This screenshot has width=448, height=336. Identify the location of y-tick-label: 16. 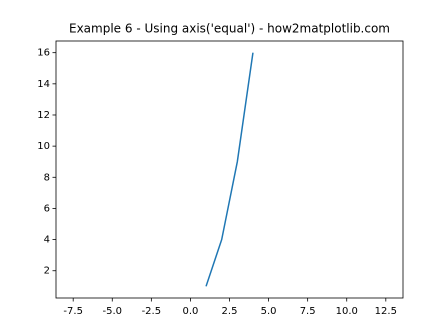
(43, 53).